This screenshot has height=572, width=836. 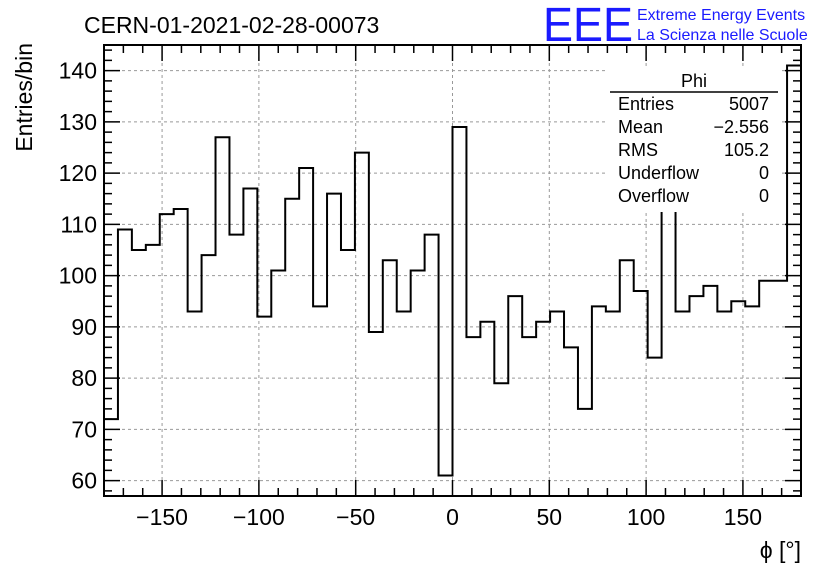 What do you see at coordinates (743, 517) in the screenshot?
I see `x-tick-label: 150` at bounding box center [743, 517].